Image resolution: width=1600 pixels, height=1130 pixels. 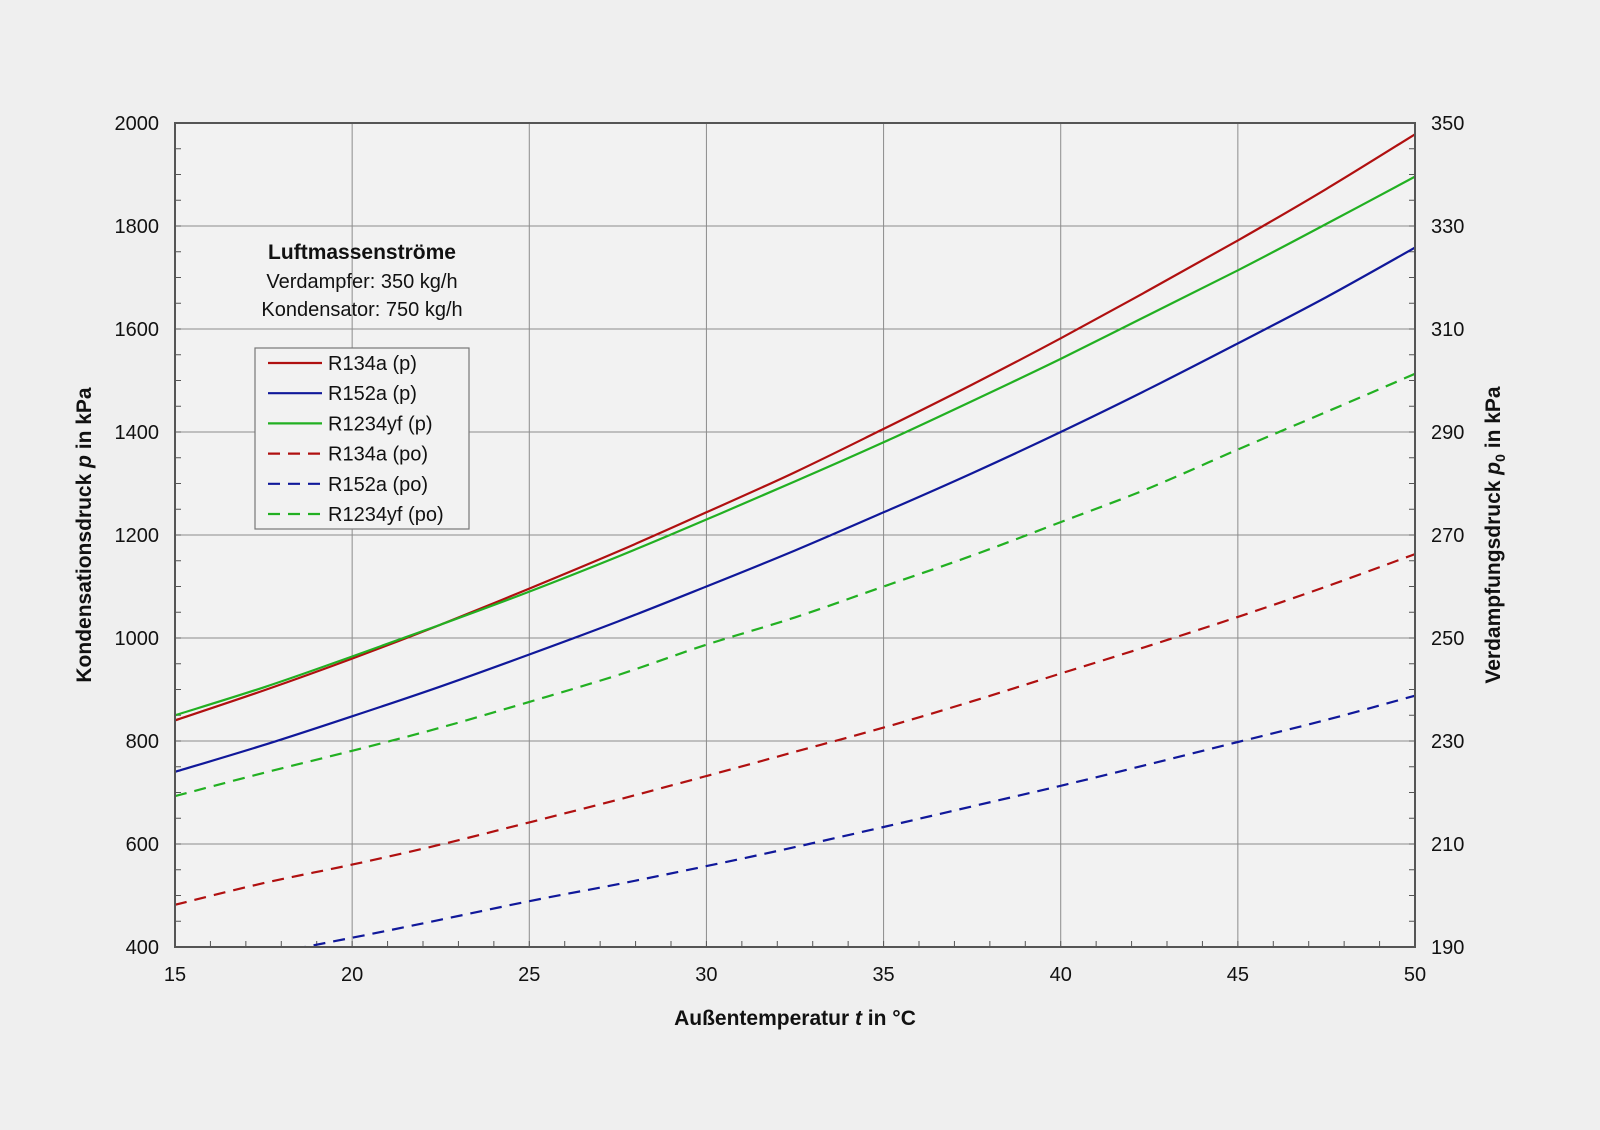 I want to click on x-tick-labels: 15 20 25 30 35 40 45 50, so click(x=795, y=975).